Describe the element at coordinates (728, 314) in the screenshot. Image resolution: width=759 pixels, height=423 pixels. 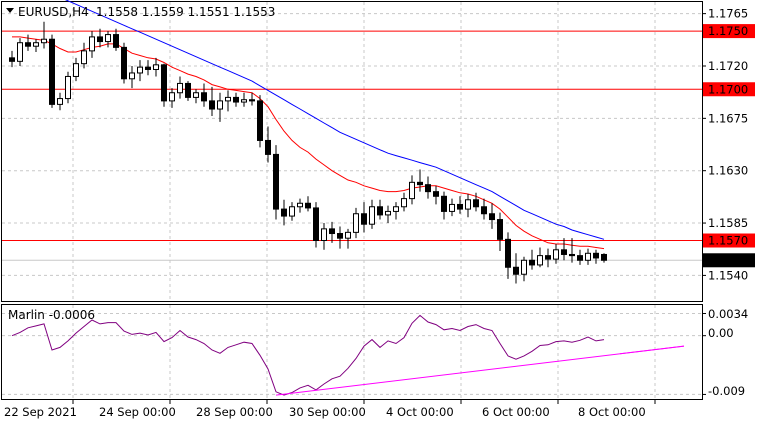
I see `indicator-tick-1: 0.0034` at that location.